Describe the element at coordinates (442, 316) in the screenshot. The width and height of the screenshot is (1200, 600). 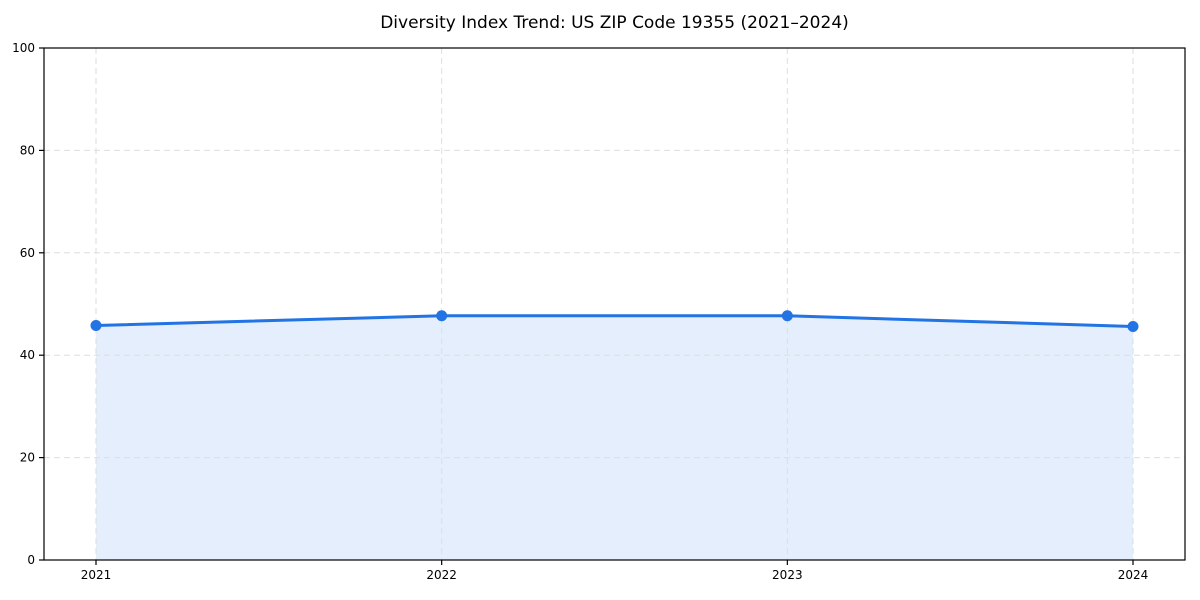
I see `data-point-2022` at that location.